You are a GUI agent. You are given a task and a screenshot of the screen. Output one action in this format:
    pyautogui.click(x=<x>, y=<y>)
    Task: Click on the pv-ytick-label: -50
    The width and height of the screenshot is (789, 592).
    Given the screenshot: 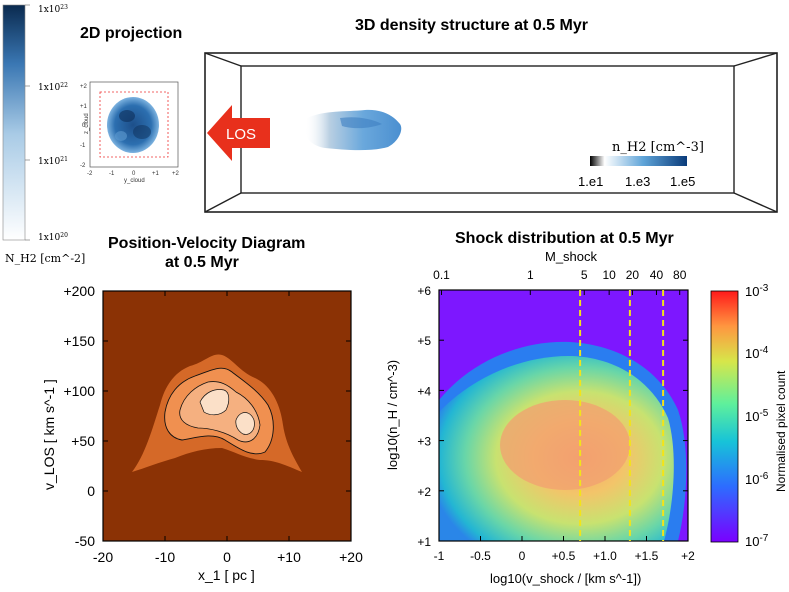 What is the action you would take?
    pyautogui.click(x=85, y=541)
    